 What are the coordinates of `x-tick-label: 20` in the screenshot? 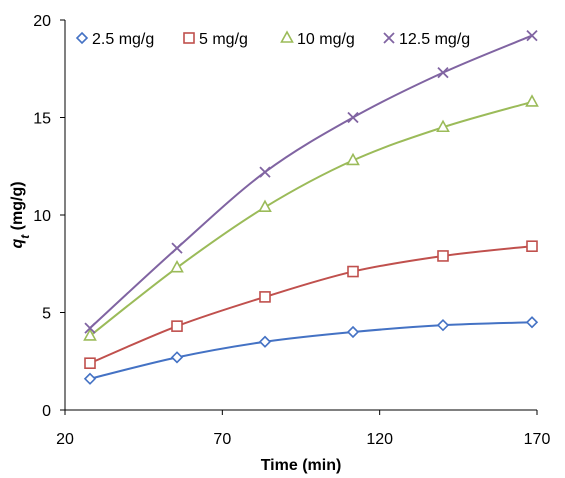 It's located at (65, 439).